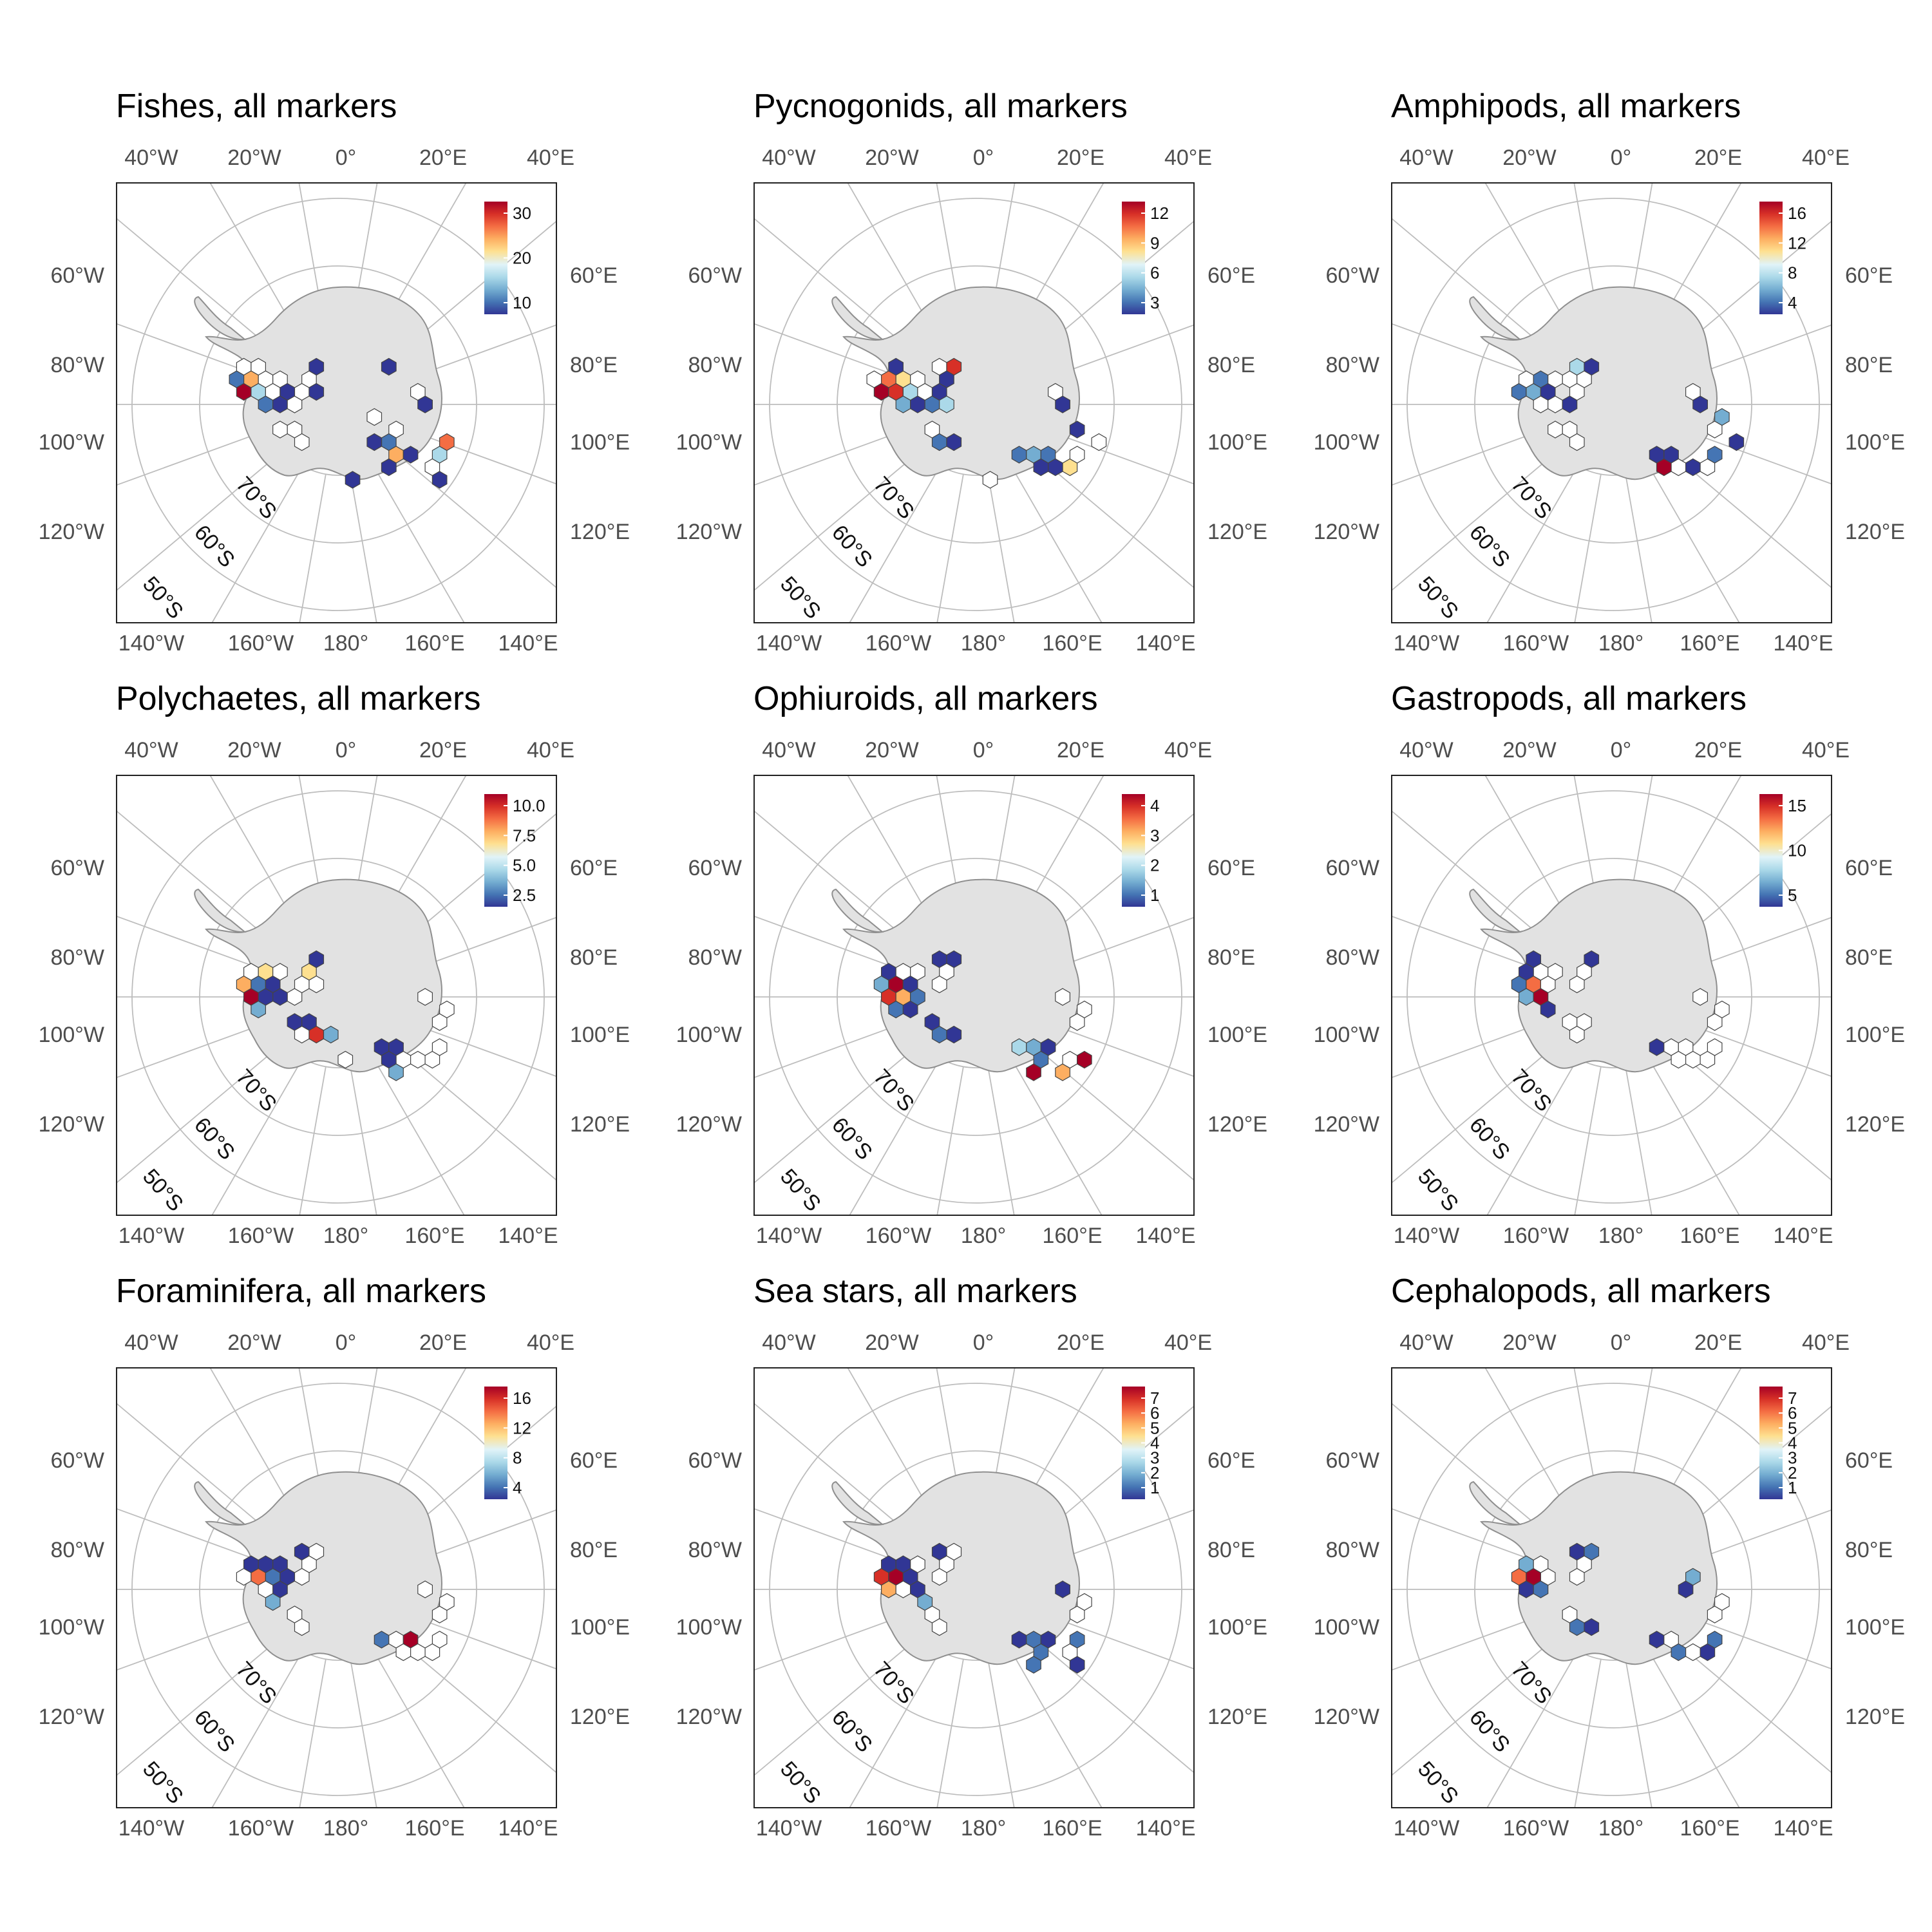  Describe the element at coordinates (529, 806) in the screenshot. I see `legend-tick-label: 10.0` at that location.